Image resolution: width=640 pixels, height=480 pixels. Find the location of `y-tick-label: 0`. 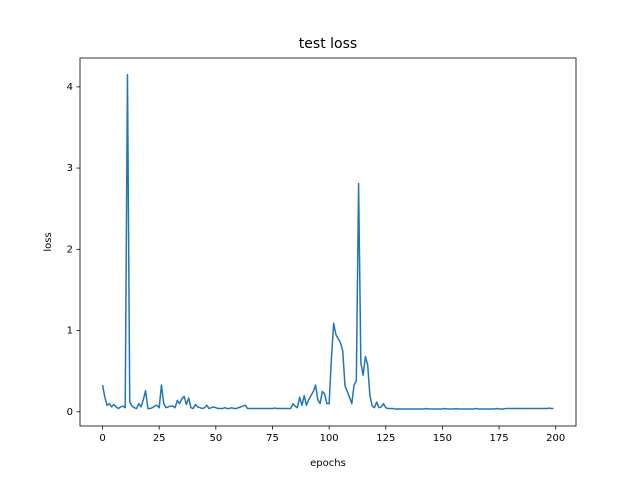

y-tick-label: 0 is located at coordinates (70, 412).